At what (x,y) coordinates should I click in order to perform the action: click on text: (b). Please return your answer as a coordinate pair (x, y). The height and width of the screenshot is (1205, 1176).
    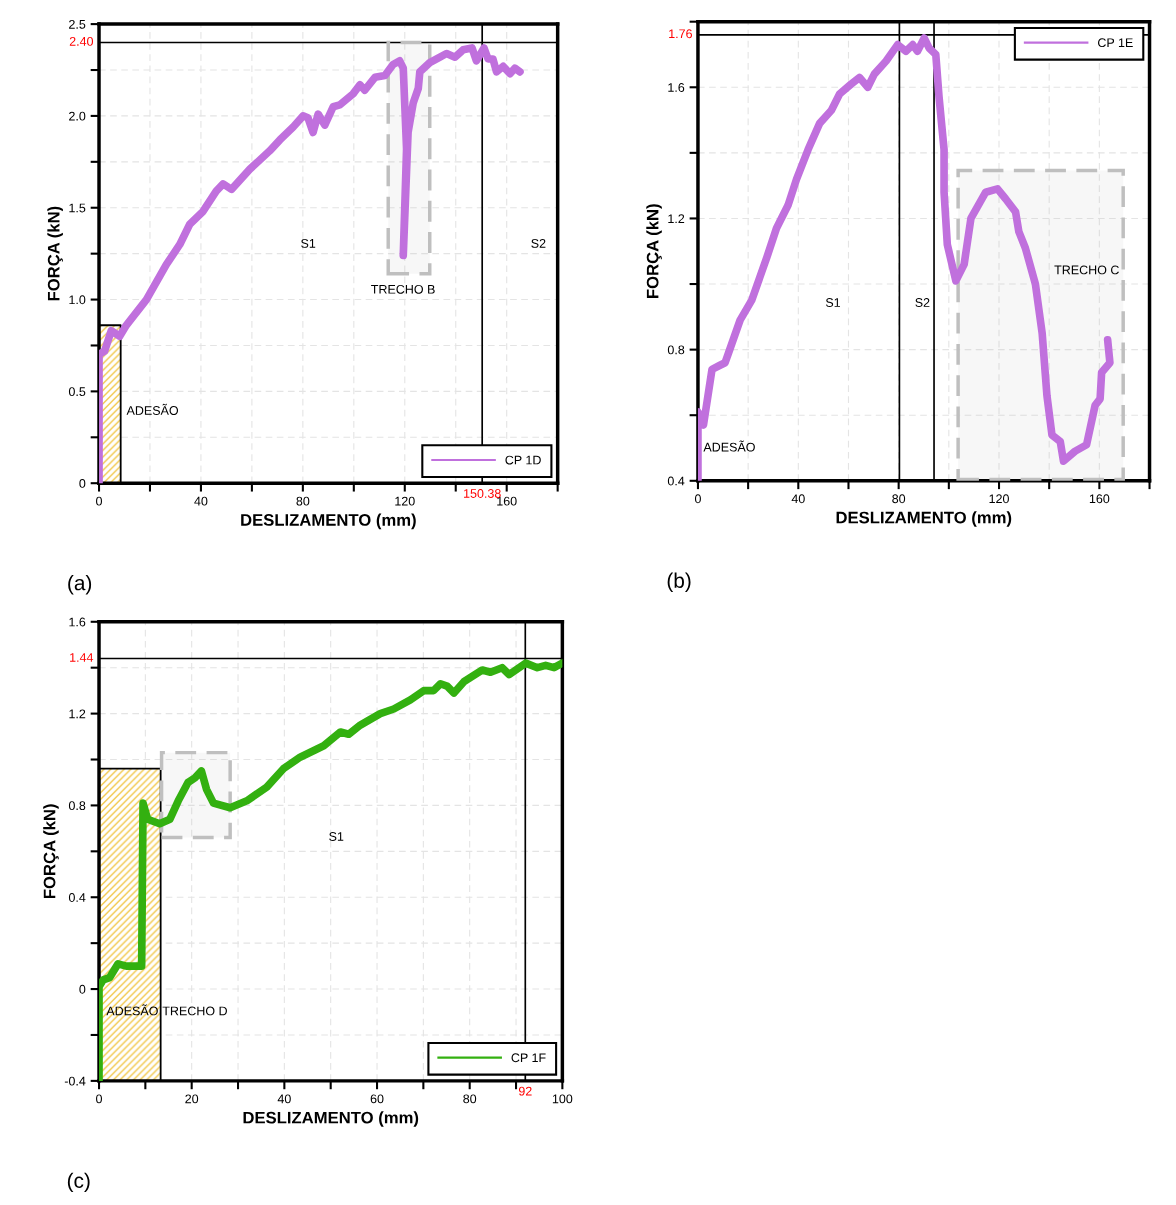
    Looking at the image, I should click on (679, 582).